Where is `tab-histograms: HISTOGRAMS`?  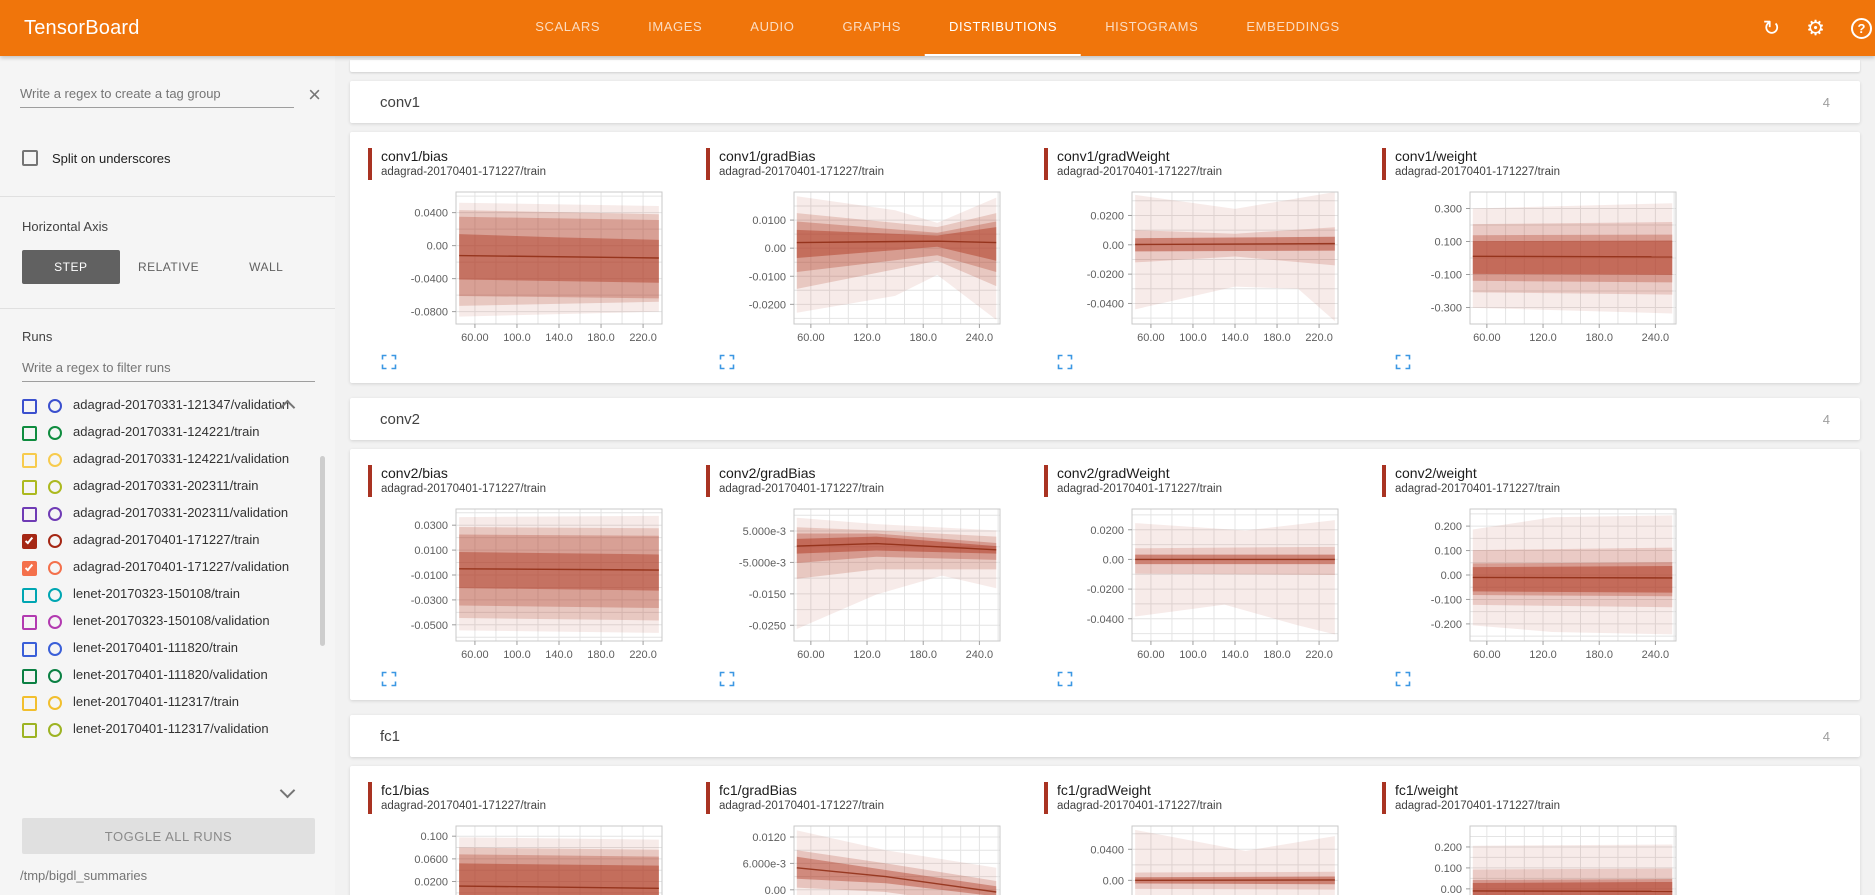
tab-histograms: HISTOGRAMS is located at coordinates (1152, 26).